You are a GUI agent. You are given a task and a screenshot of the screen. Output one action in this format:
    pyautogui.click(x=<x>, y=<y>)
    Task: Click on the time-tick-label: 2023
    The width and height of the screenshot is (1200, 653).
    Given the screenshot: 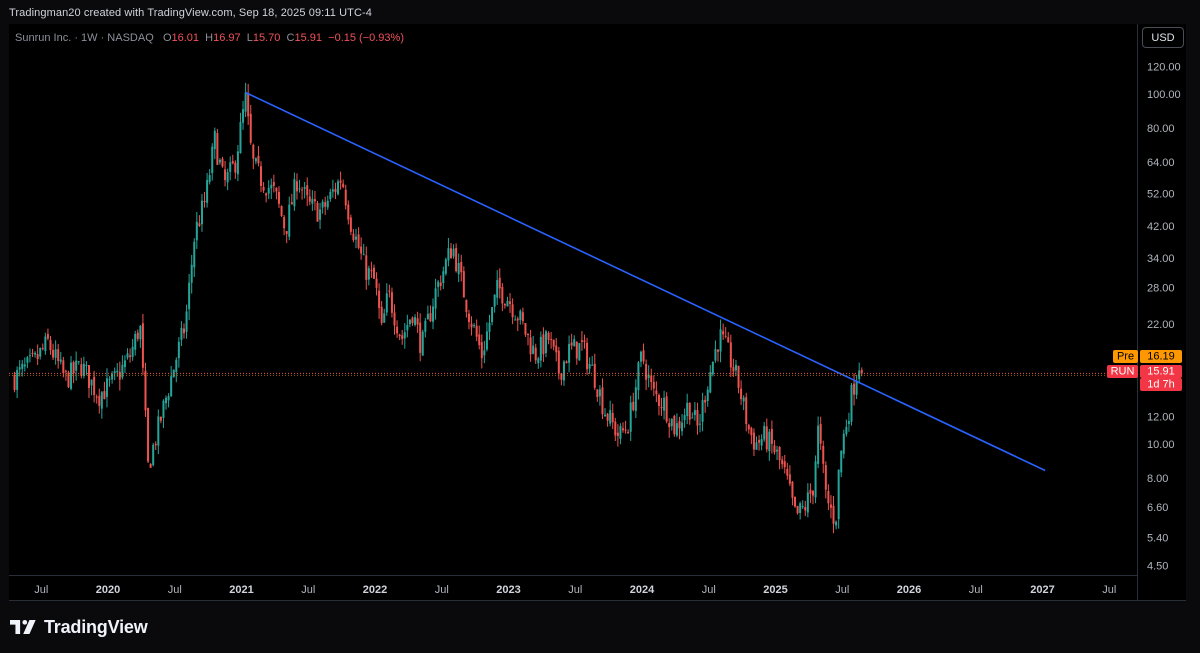 What is the action you would take?
    pyautogui.click(x=508, y=590)
    